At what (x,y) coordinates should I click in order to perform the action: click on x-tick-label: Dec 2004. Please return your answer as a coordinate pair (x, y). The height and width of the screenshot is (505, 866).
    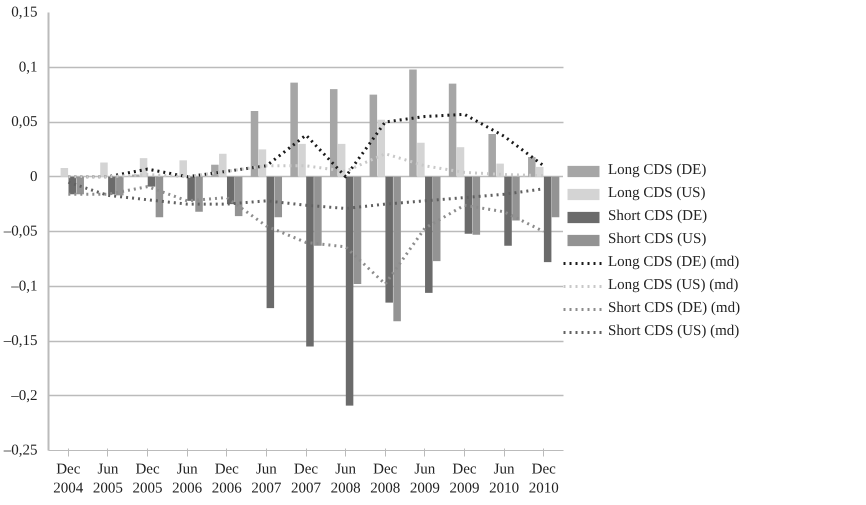
    Looking at the image, I should click on (68, 479).